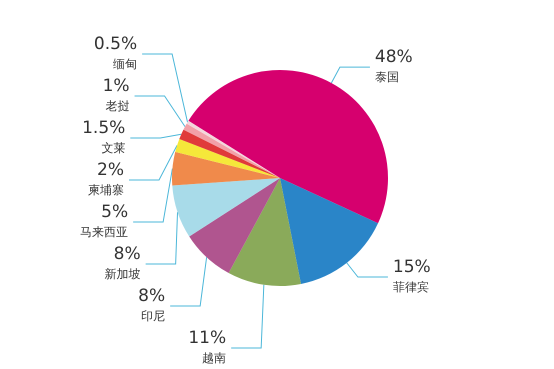  Describe the element at coordinates (104, 128) in the screenshot. I see `data-label: 1.5%` at that location.